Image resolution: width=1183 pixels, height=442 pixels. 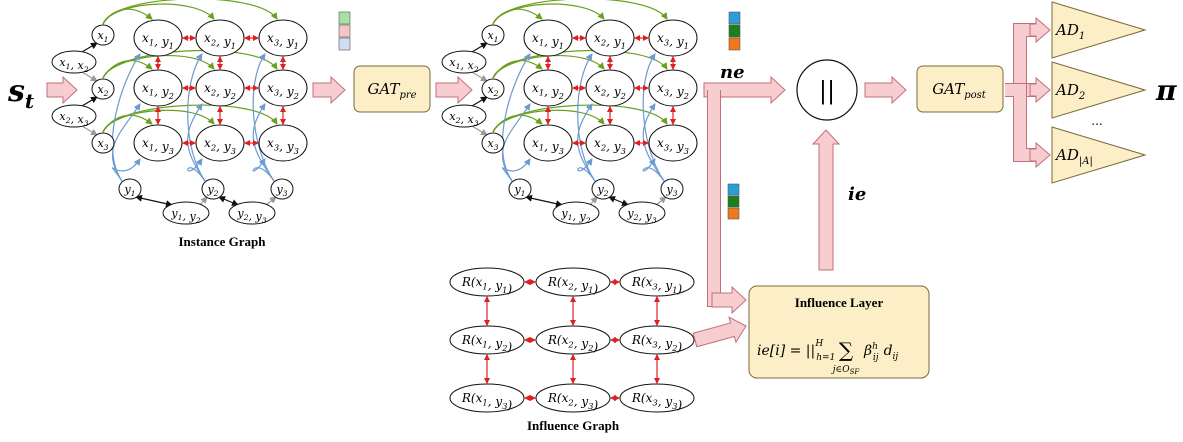 I want to click on action-head-3: AD|A|, so click(x=1099, y=155).